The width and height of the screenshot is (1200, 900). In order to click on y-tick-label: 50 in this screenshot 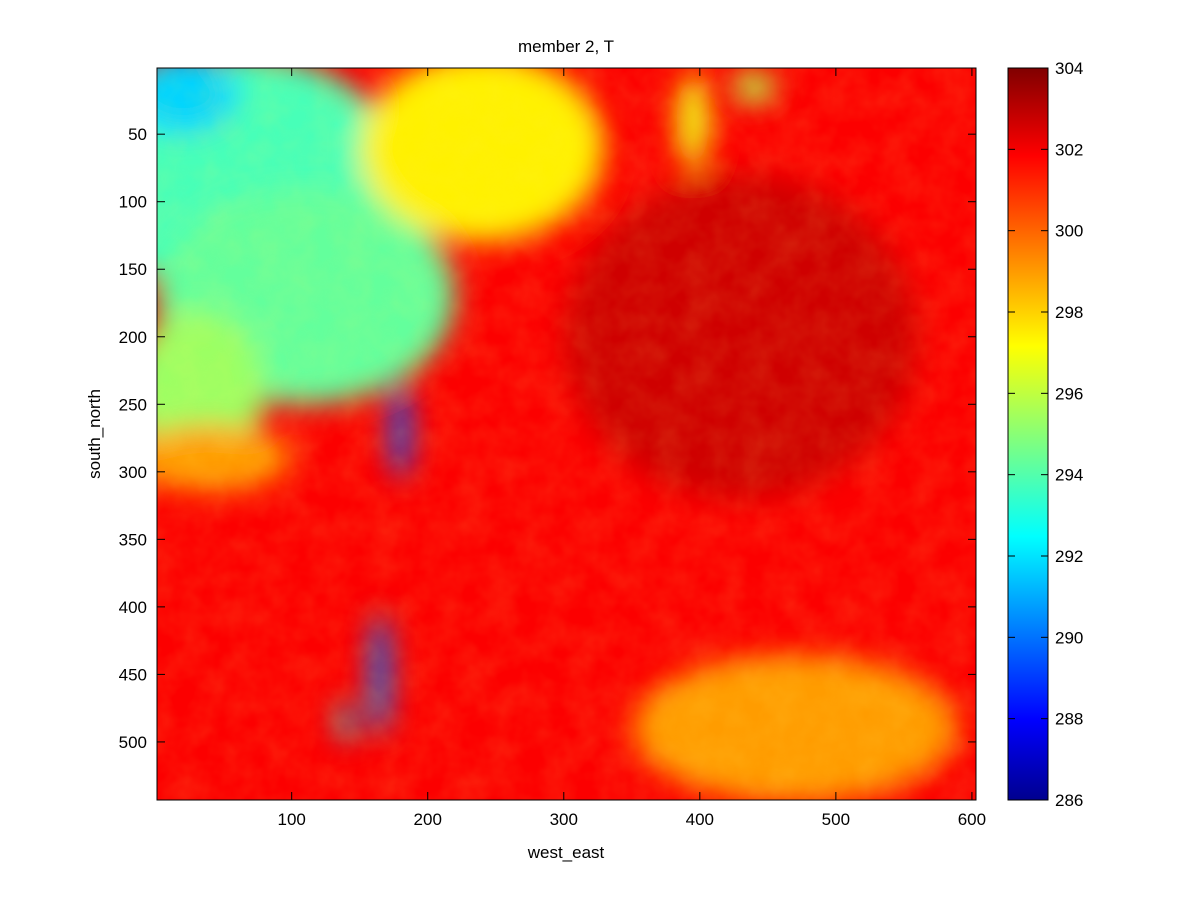, I will do `click(137, 134)`.